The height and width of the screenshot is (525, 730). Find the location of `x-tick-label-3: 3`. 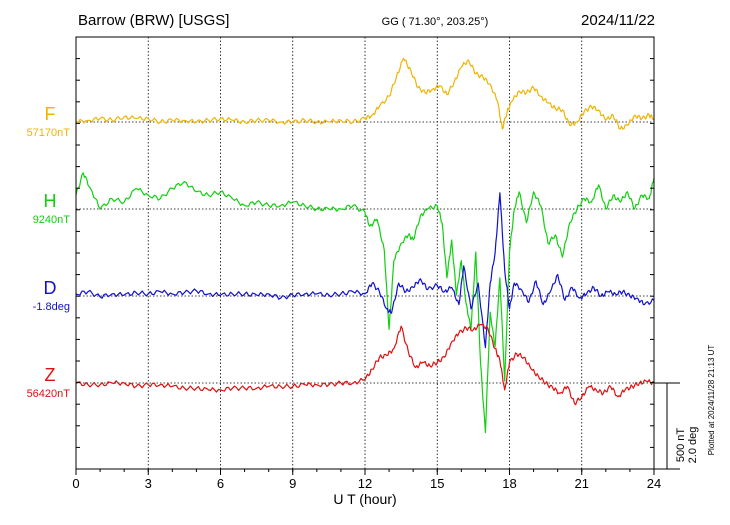

x-tick-label-3: 3 is located at coordinates (148, 483).